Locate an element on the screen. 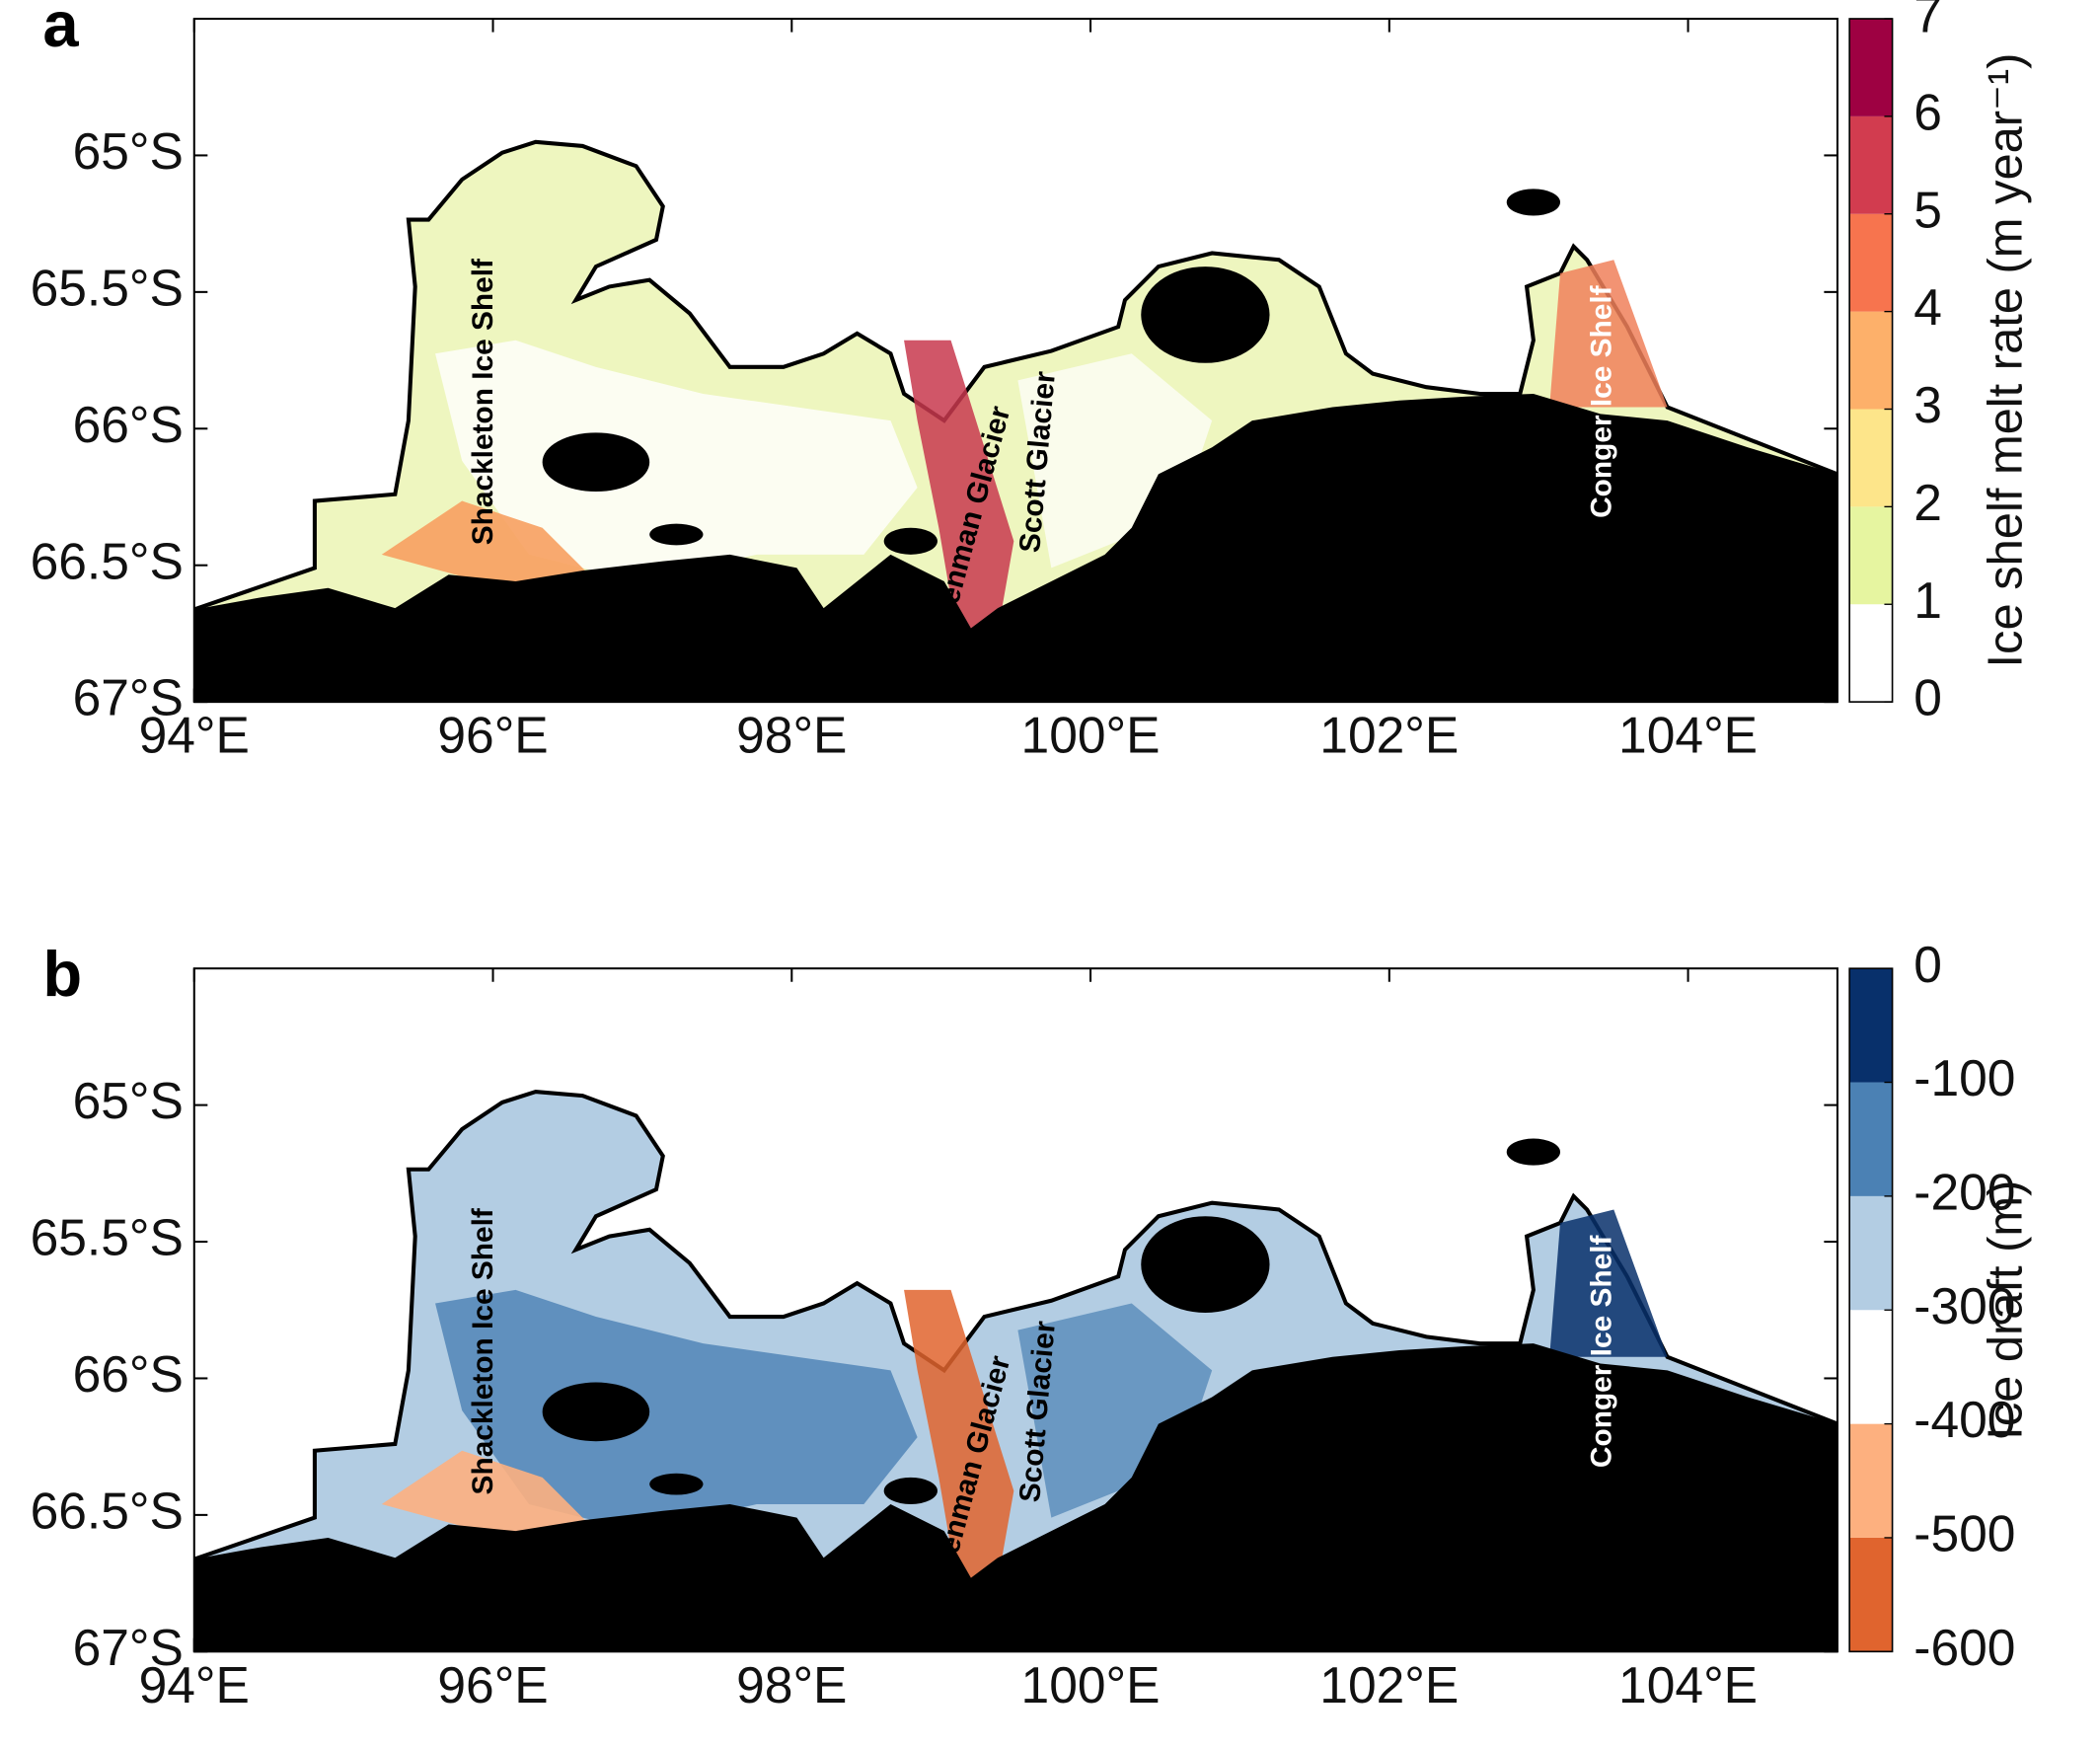 The height and width of the screenshot is (1749, 2100). colorbar-tick-label: 5 is located at coordinates (1928, 209).